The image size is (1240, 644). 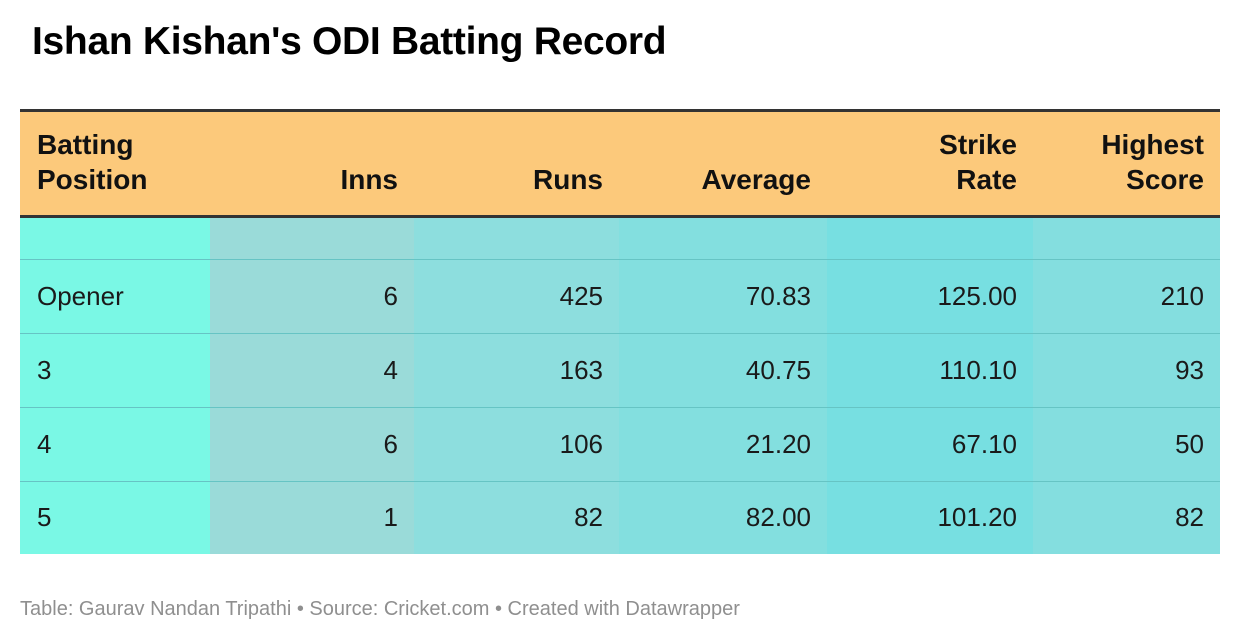 What do you see at coordinates (1126, 444) in the screenshot?
I see `cell-highest-score: 50` at bounding box center [1126, 444].